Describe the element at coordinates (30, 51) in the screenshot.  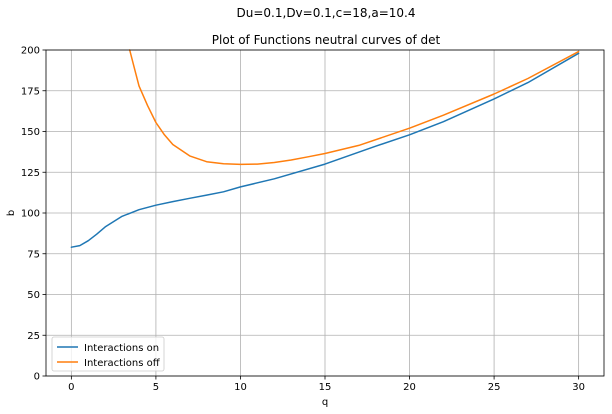
I see `y-tick-label: 200` at that location.